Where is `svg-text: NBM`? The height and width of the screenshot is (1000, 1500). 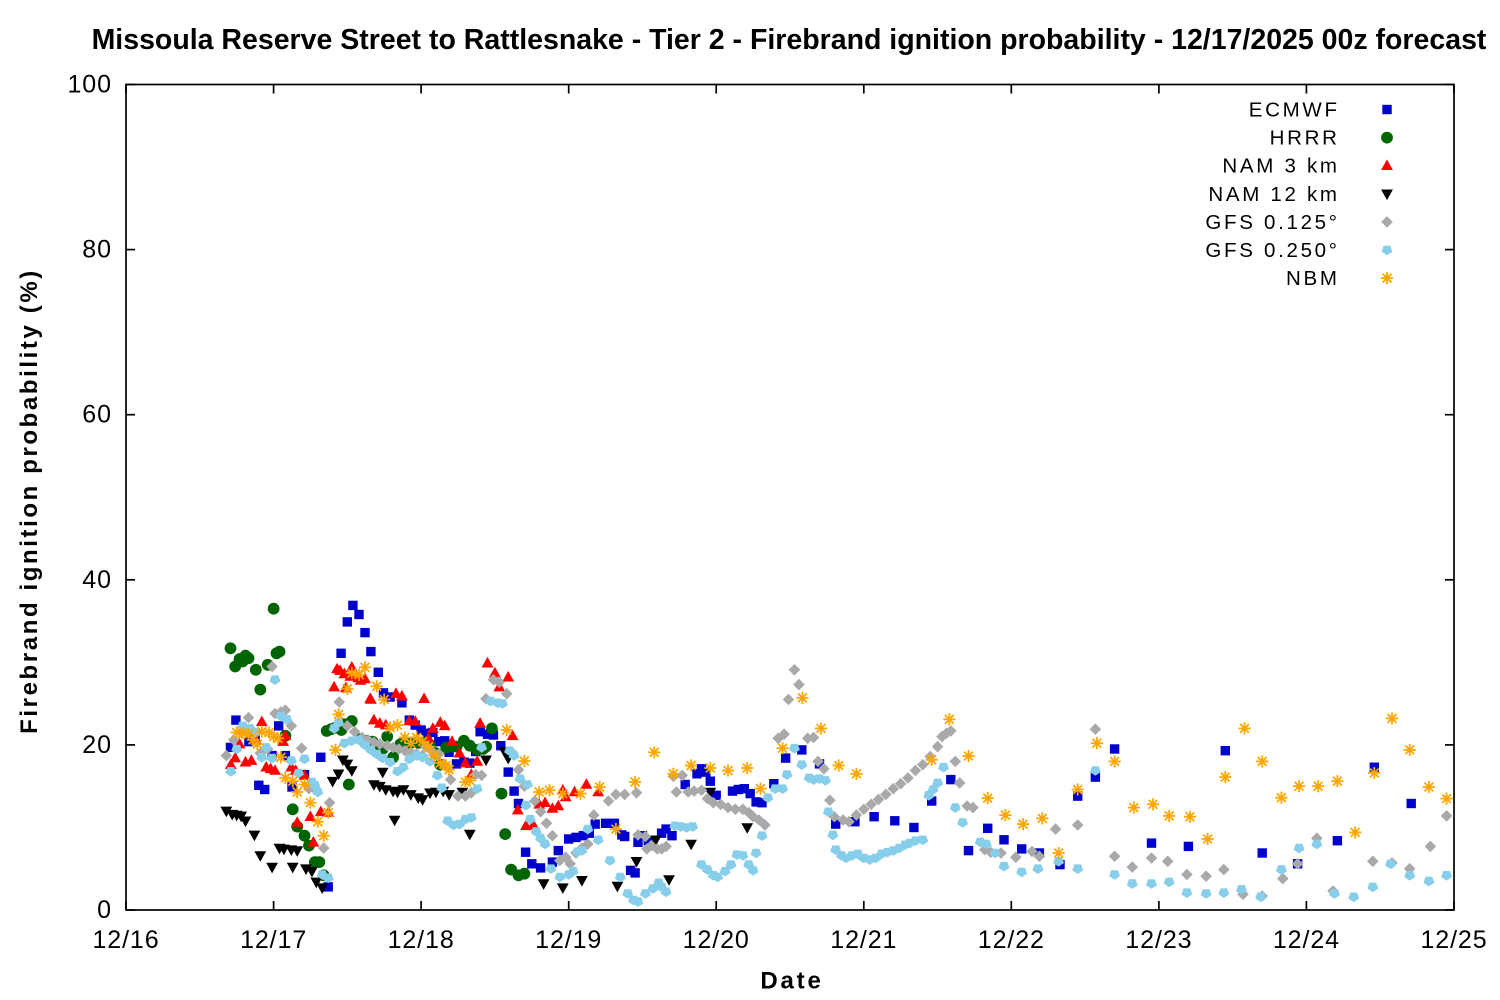
svg-text: NBM is located at coordinates (1313, 278).